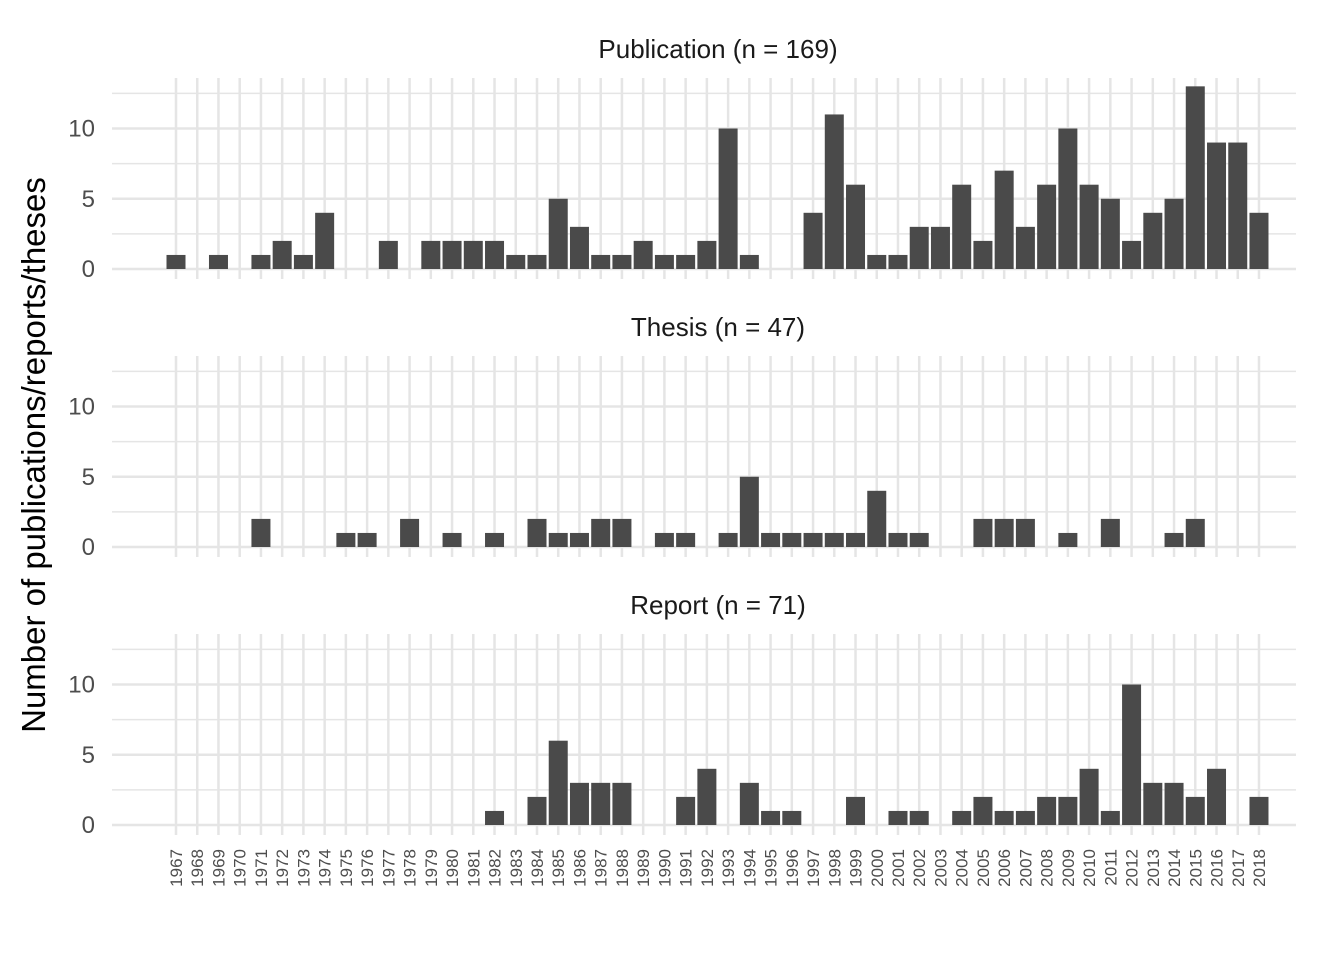  I want to click on bar-1980, so click(452, 254).